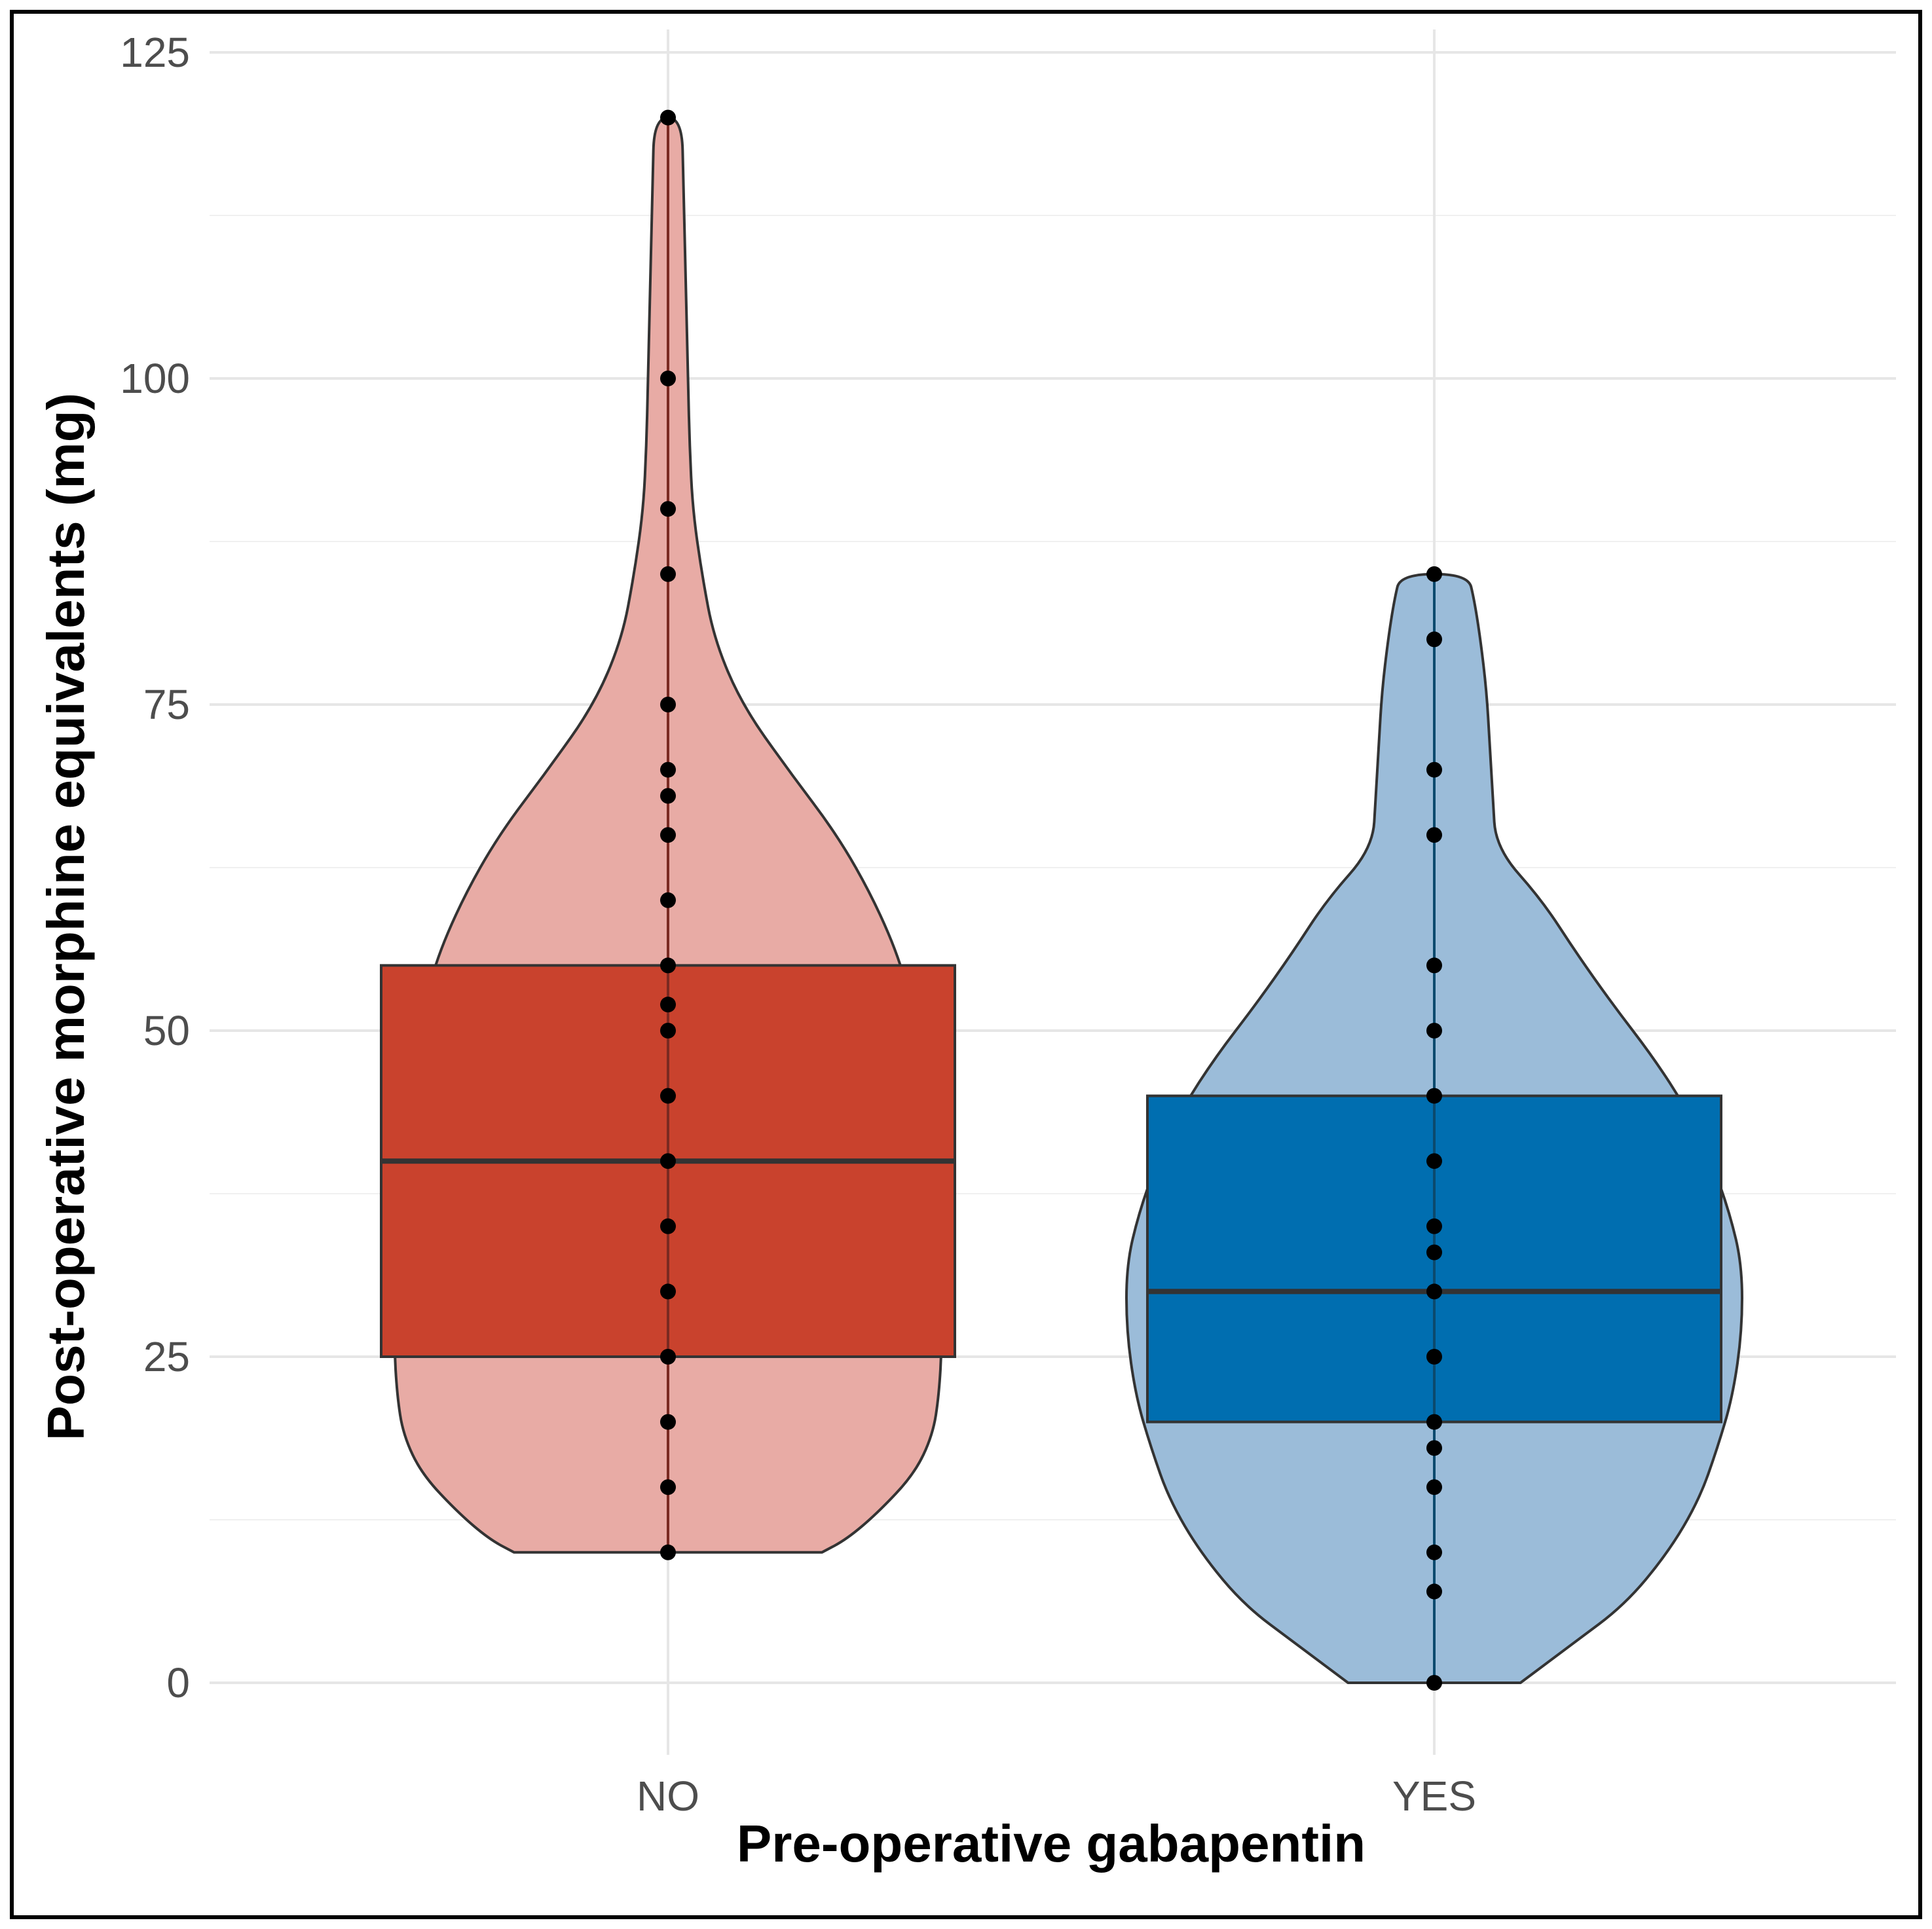 Image resolution: width=1932 pixels, height=1929 pixels. What do you see at coordinates (166, 1030) in the screenshot?
I see `y-tick-label: 50` at bounding box center [166, 1030].